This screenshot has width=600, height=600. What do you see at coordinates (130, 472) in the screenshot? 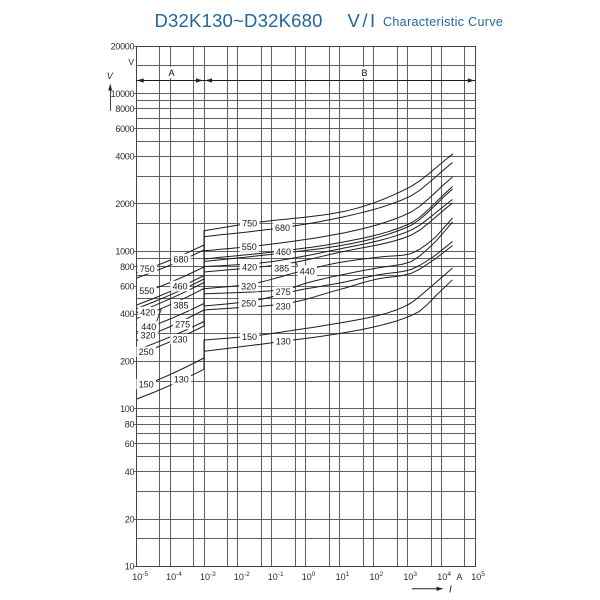
I see `svg-text: 40` at bounding box center [130, 472].